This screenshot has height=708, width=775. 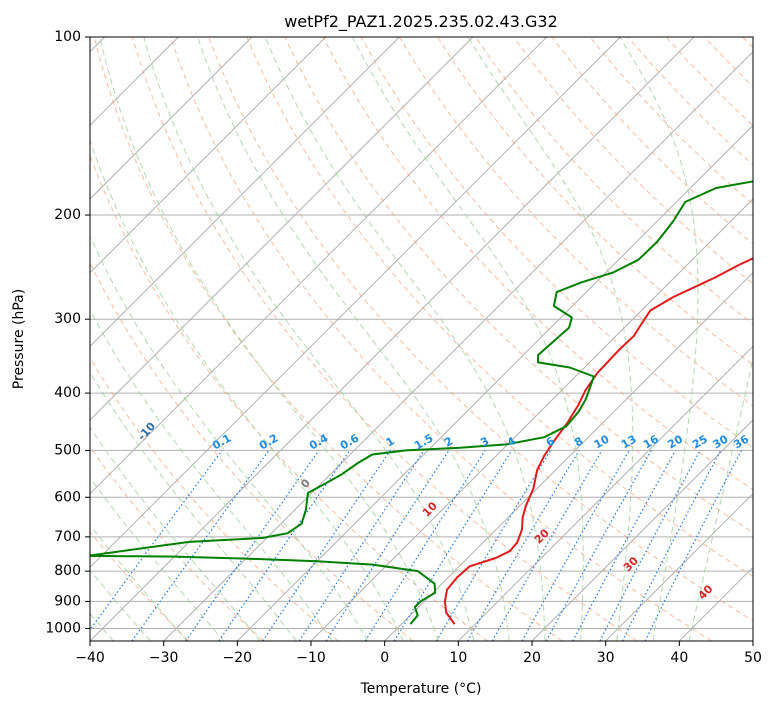 What do you see at coordinates (90, 658) in the screenshot?
I see `x-tick-label: −40` at bounding box center [90, 658].